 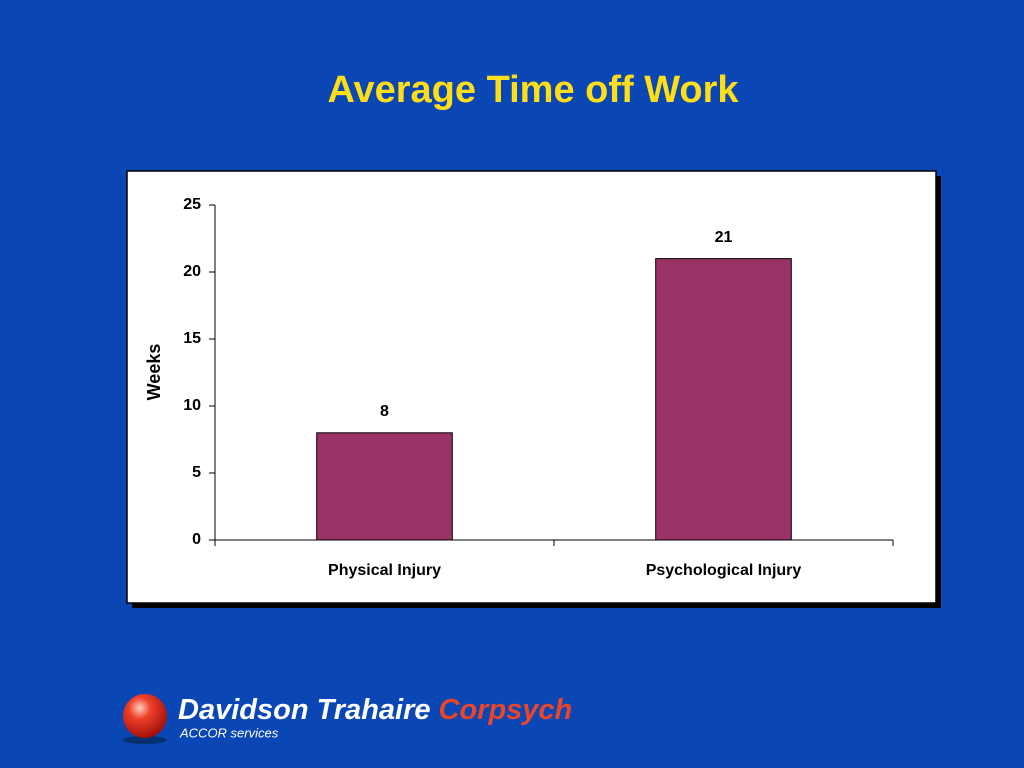 I want to click on y-tick-label: 20, so click(x=192, y=271).